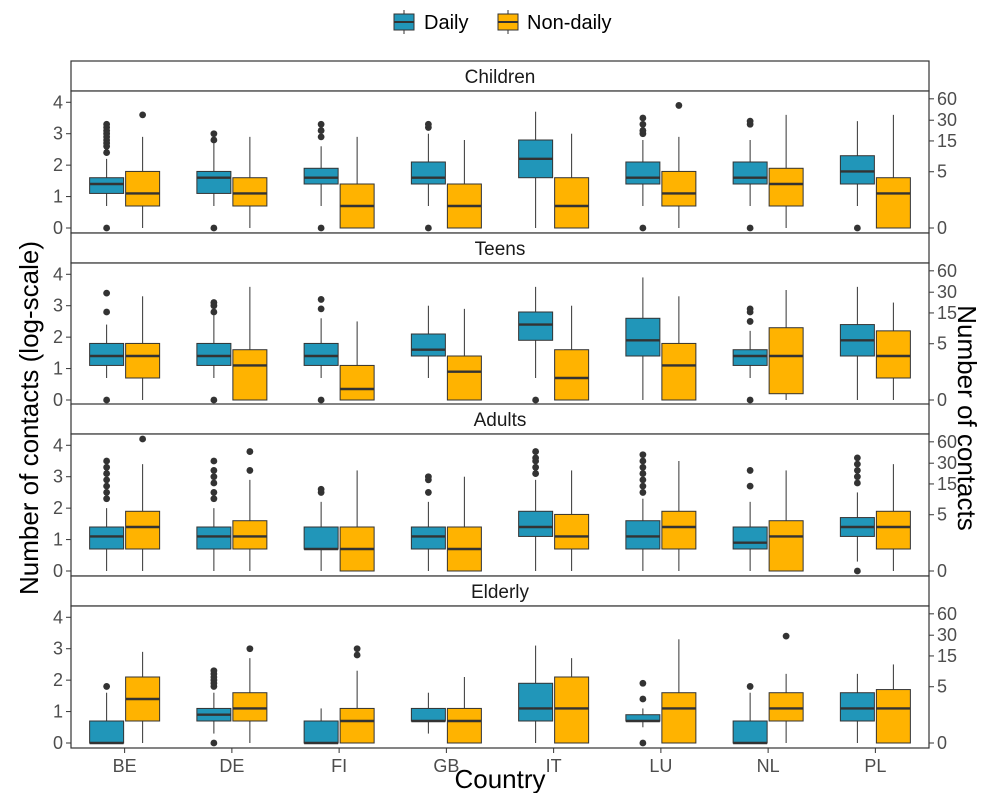 The width and height of the screenshot is (986, 793). I want to click on box-daily-lu, so click(643, 338).